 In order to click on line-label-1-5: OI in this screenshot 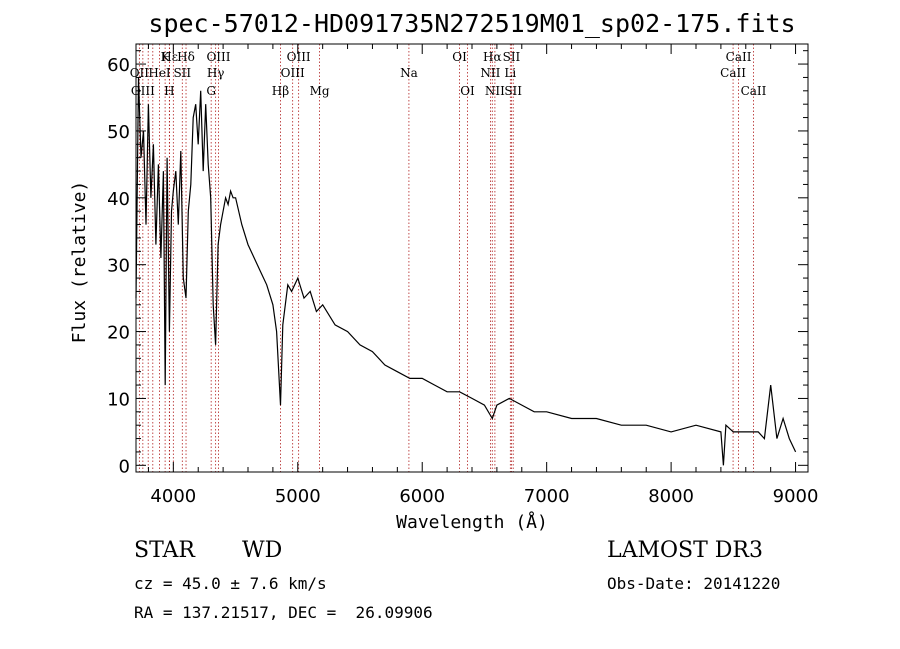, I will do `click(459, 57)`.